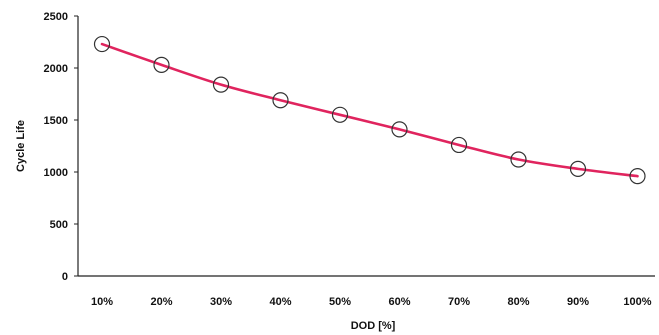 This screenshot has height=335, width=659. Describe the element at coordinates (637, 302) in the screenshot. I see `x-tick-label: 100%` at that location.